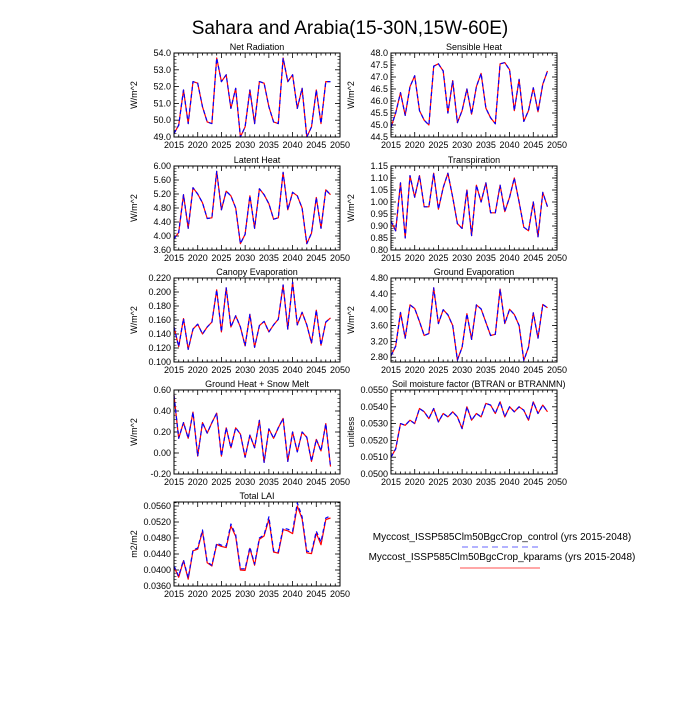 The image size is (700, 705). What do you see at coordinates (134, 544) in the screenshot?
I see `y-axis-label: m2/m2` at bounding box center [134, 544].